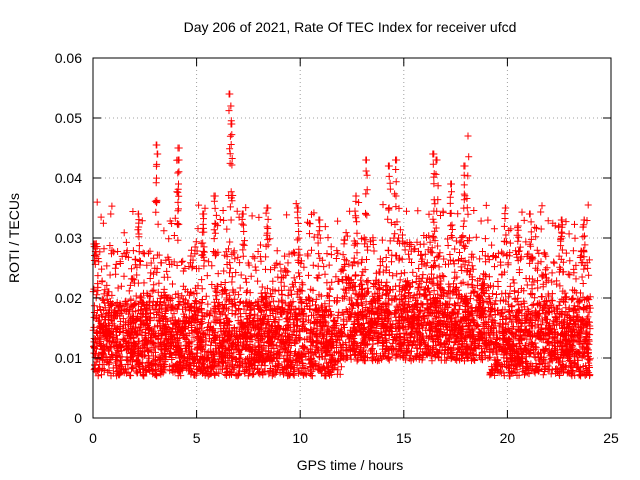 This screenshot has height=480, width=640. What do you see at coordinates (350, 465) in the screenshot?
I see `x-axis-label: GPS time / hours` at bounding box center [350, 465].